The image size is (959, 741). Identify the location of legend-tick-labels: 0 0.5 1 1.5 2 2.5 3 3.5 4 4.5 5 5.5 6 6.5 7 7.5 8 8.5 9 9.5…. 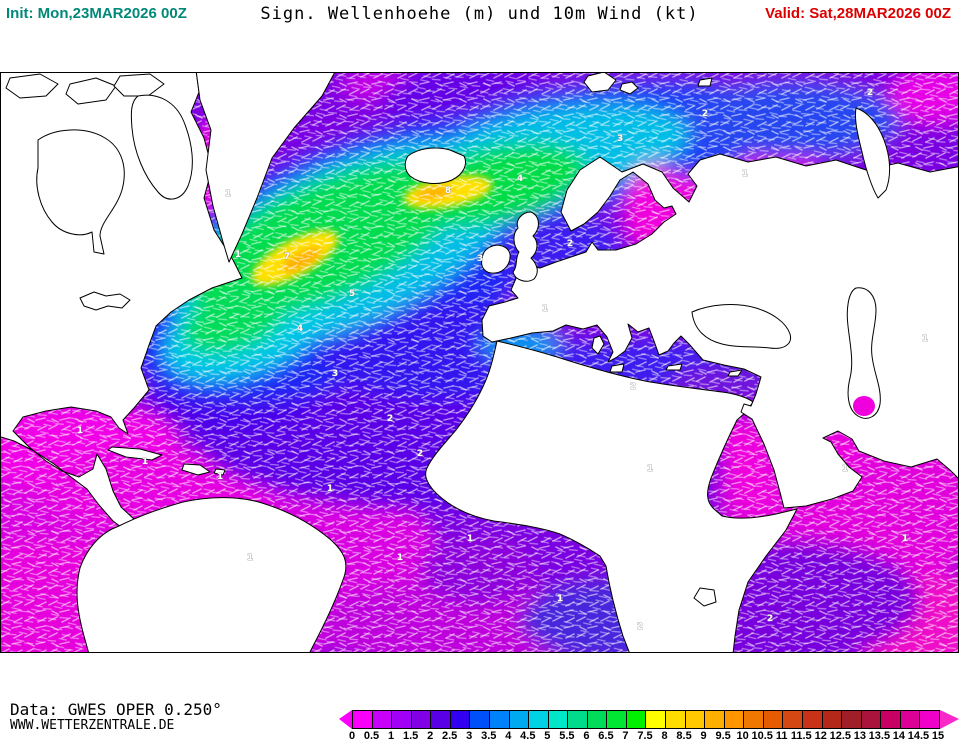
(646, 735).